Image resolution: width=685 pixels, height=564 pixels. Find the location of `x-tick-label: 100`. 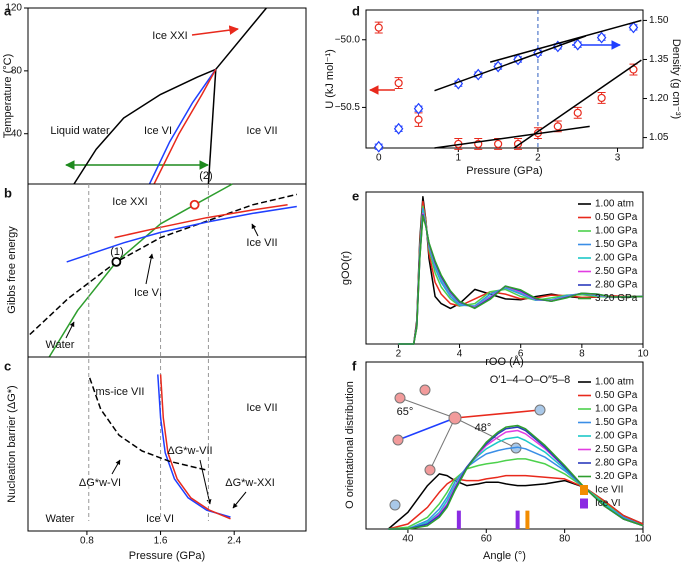

x-tick-label: 100 is located at coordinates (643, 539).